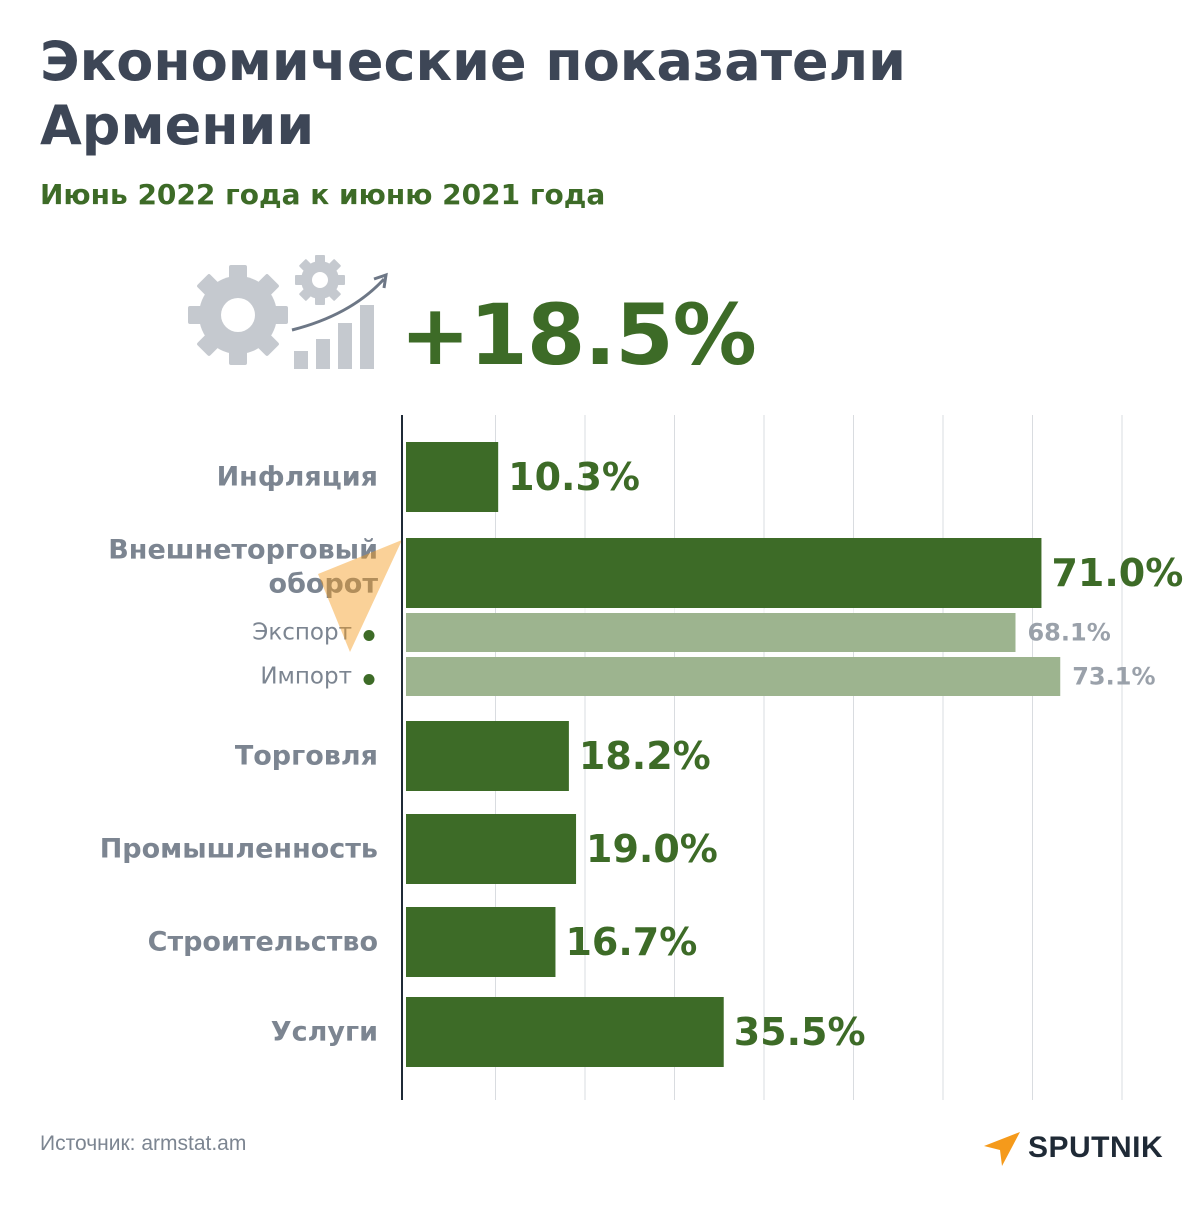 The height and width of the screenshot is (1206, 1200). I want to click on watermark-accent, so click(360, 596).